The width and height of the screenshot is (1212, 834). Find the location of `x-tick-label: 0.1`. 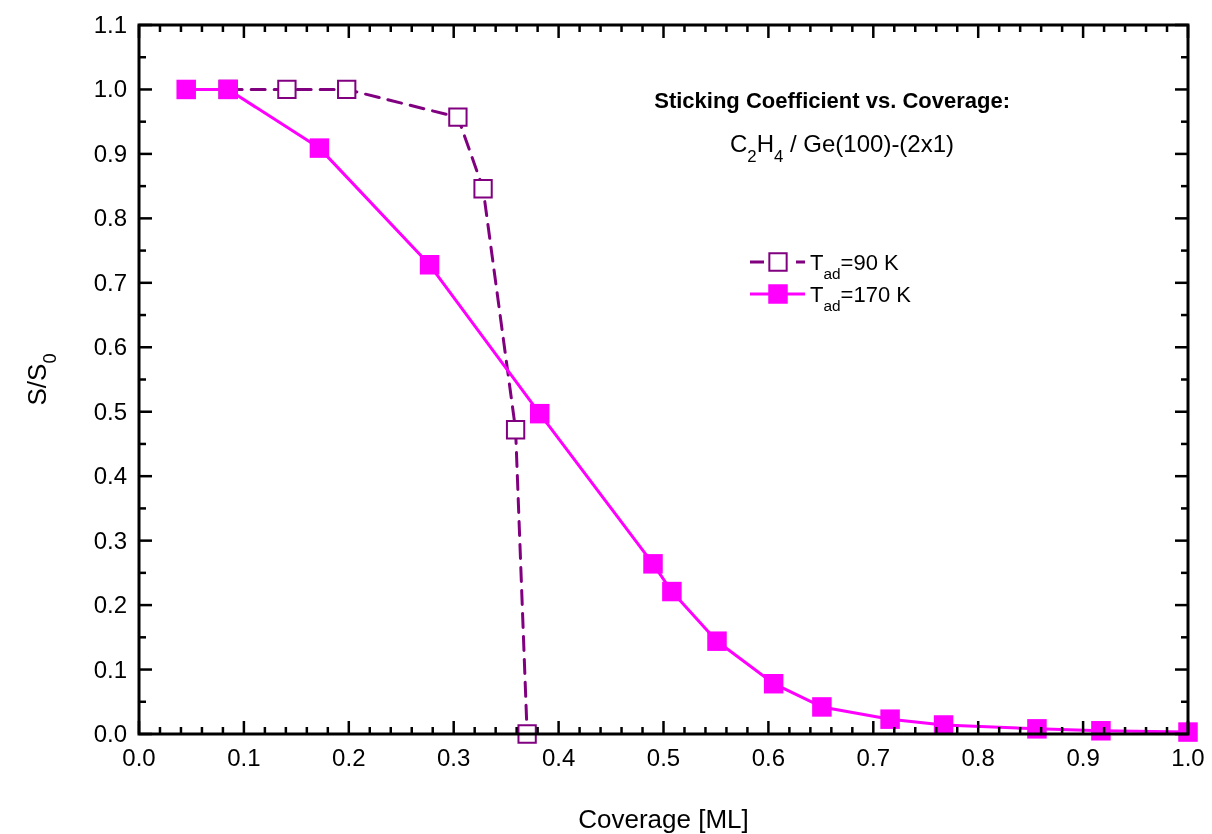

x-tick-label: 0.1 is located at coordinates (244, 757).